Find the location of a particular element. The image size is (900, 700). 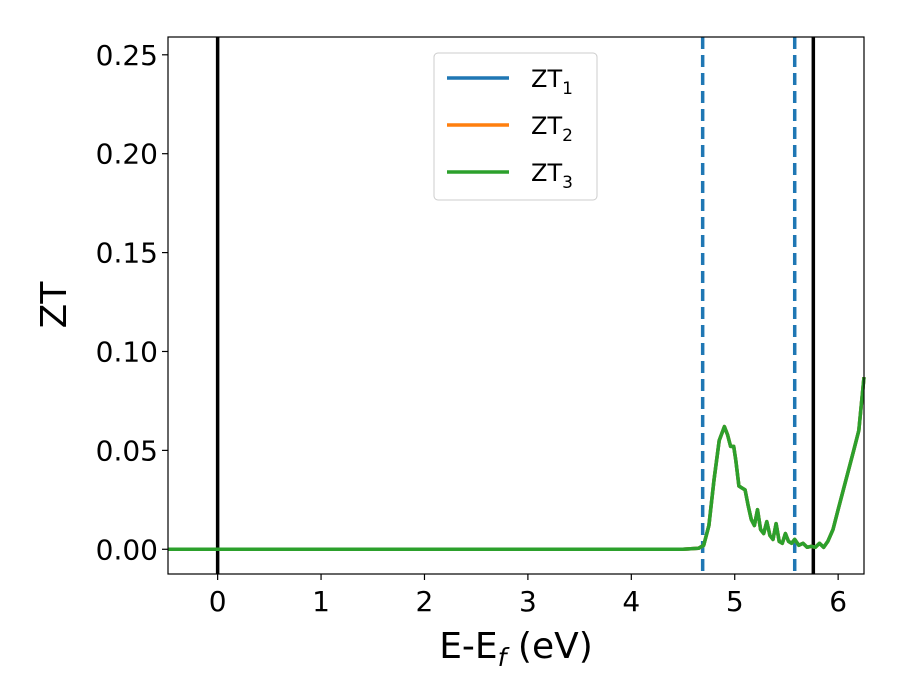

y-tick-label: 0.05 is located at coordinates (127, 450).